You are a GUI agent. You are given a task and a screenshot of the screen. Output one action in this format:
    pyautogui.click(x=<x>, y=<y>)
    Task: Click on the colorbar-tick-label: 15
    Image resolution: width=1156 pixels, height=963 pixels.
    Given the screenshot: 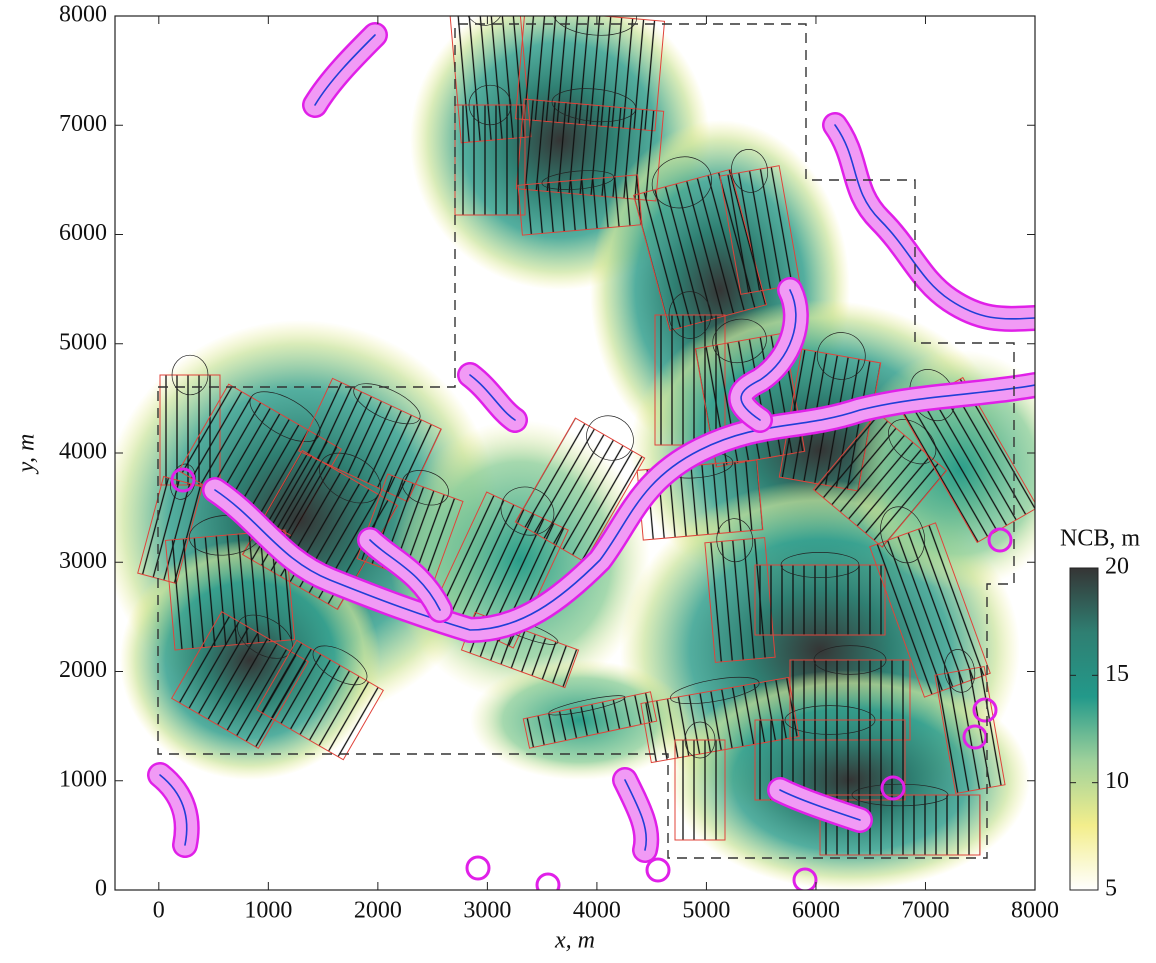 What is the action you would take?
    pyautogui.click(x=1117, y=674)
    